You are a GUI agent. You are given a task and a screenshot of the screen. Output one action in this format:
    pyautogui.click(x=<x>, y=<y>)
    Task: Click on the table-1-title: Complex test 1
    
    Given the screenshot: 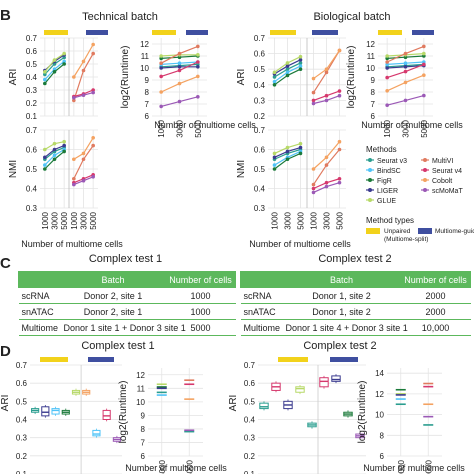 What is the action you would take?
    pyautogui.click(x=125, y=259)
    